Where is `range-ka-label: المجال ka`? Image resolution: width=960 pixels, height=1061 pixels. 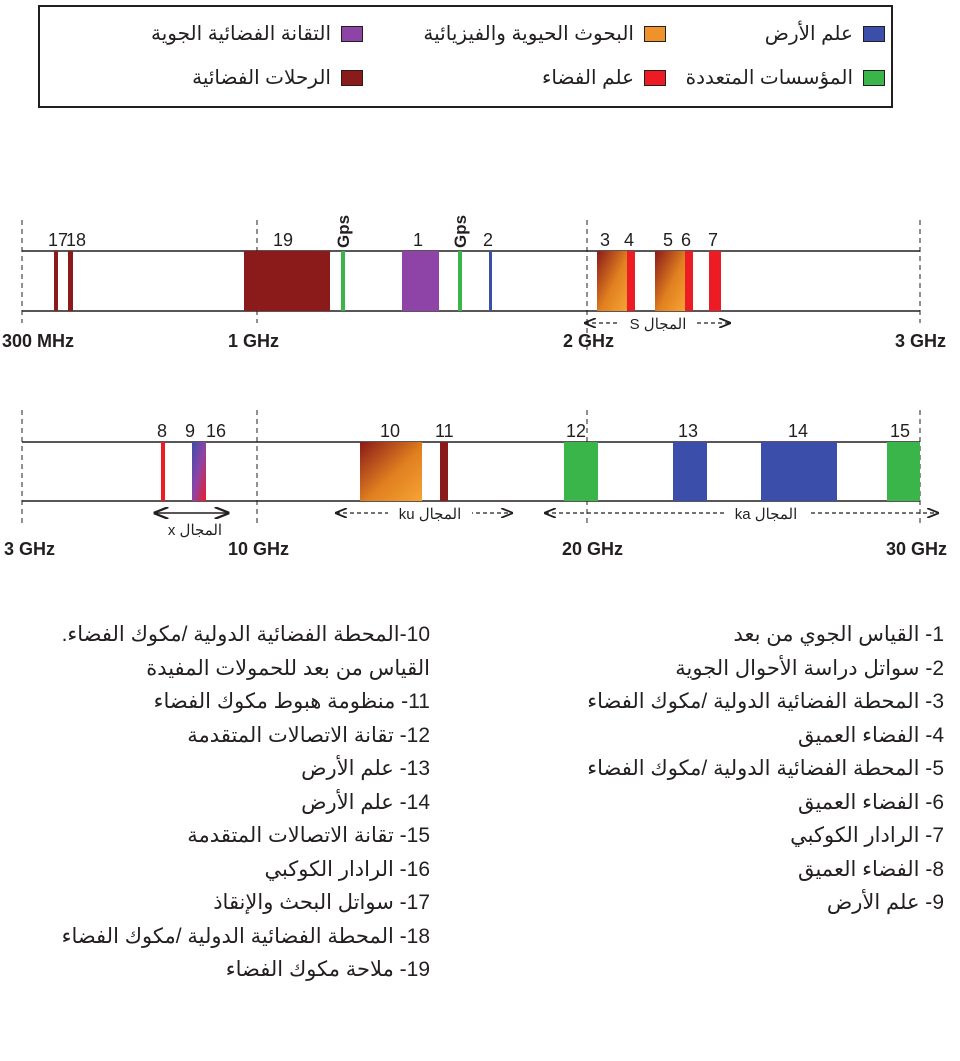
range-ka-label: المجال ka is located at coordinates (766, 514).